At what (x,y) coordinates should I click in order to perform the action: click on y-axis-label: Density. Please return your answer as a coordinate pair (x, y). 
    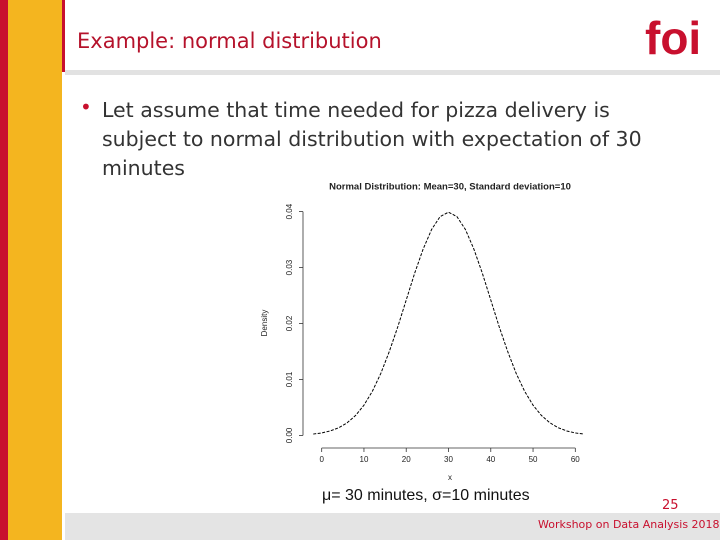
    Looking at the image, I should click on (264, 323).